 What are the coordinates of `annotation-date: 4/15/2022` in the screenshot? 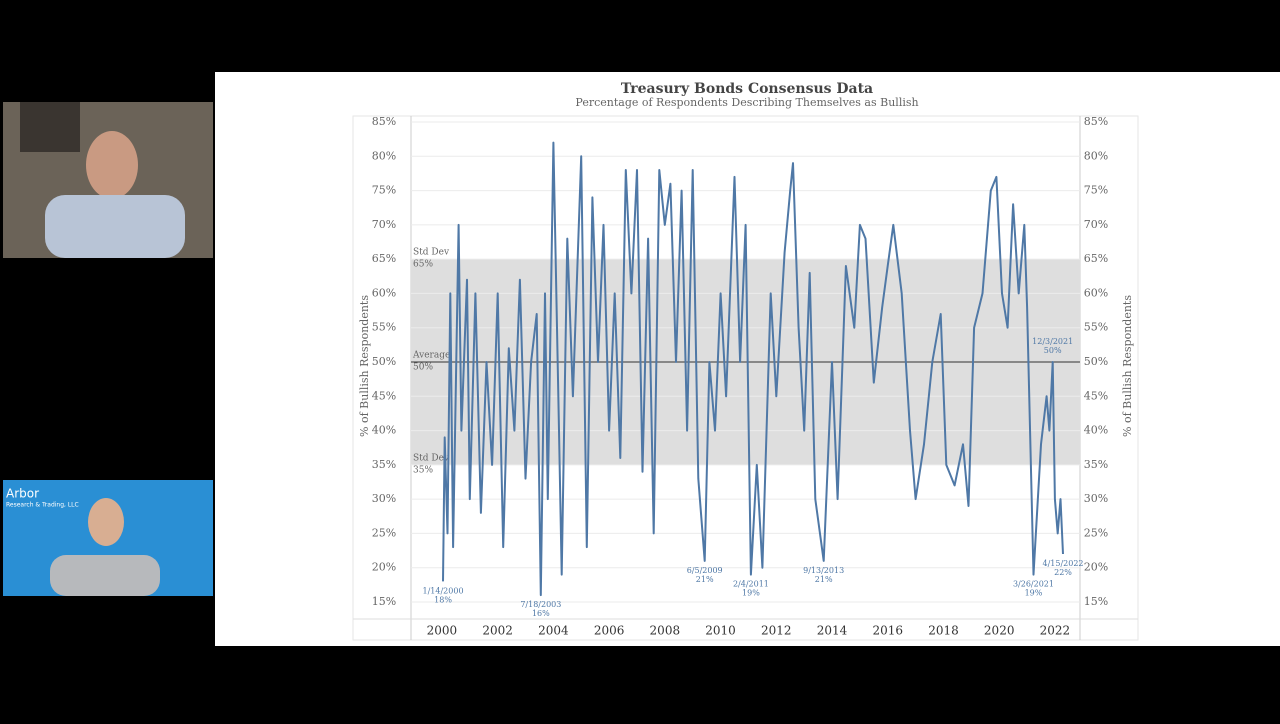 It's located at (1062, 563).